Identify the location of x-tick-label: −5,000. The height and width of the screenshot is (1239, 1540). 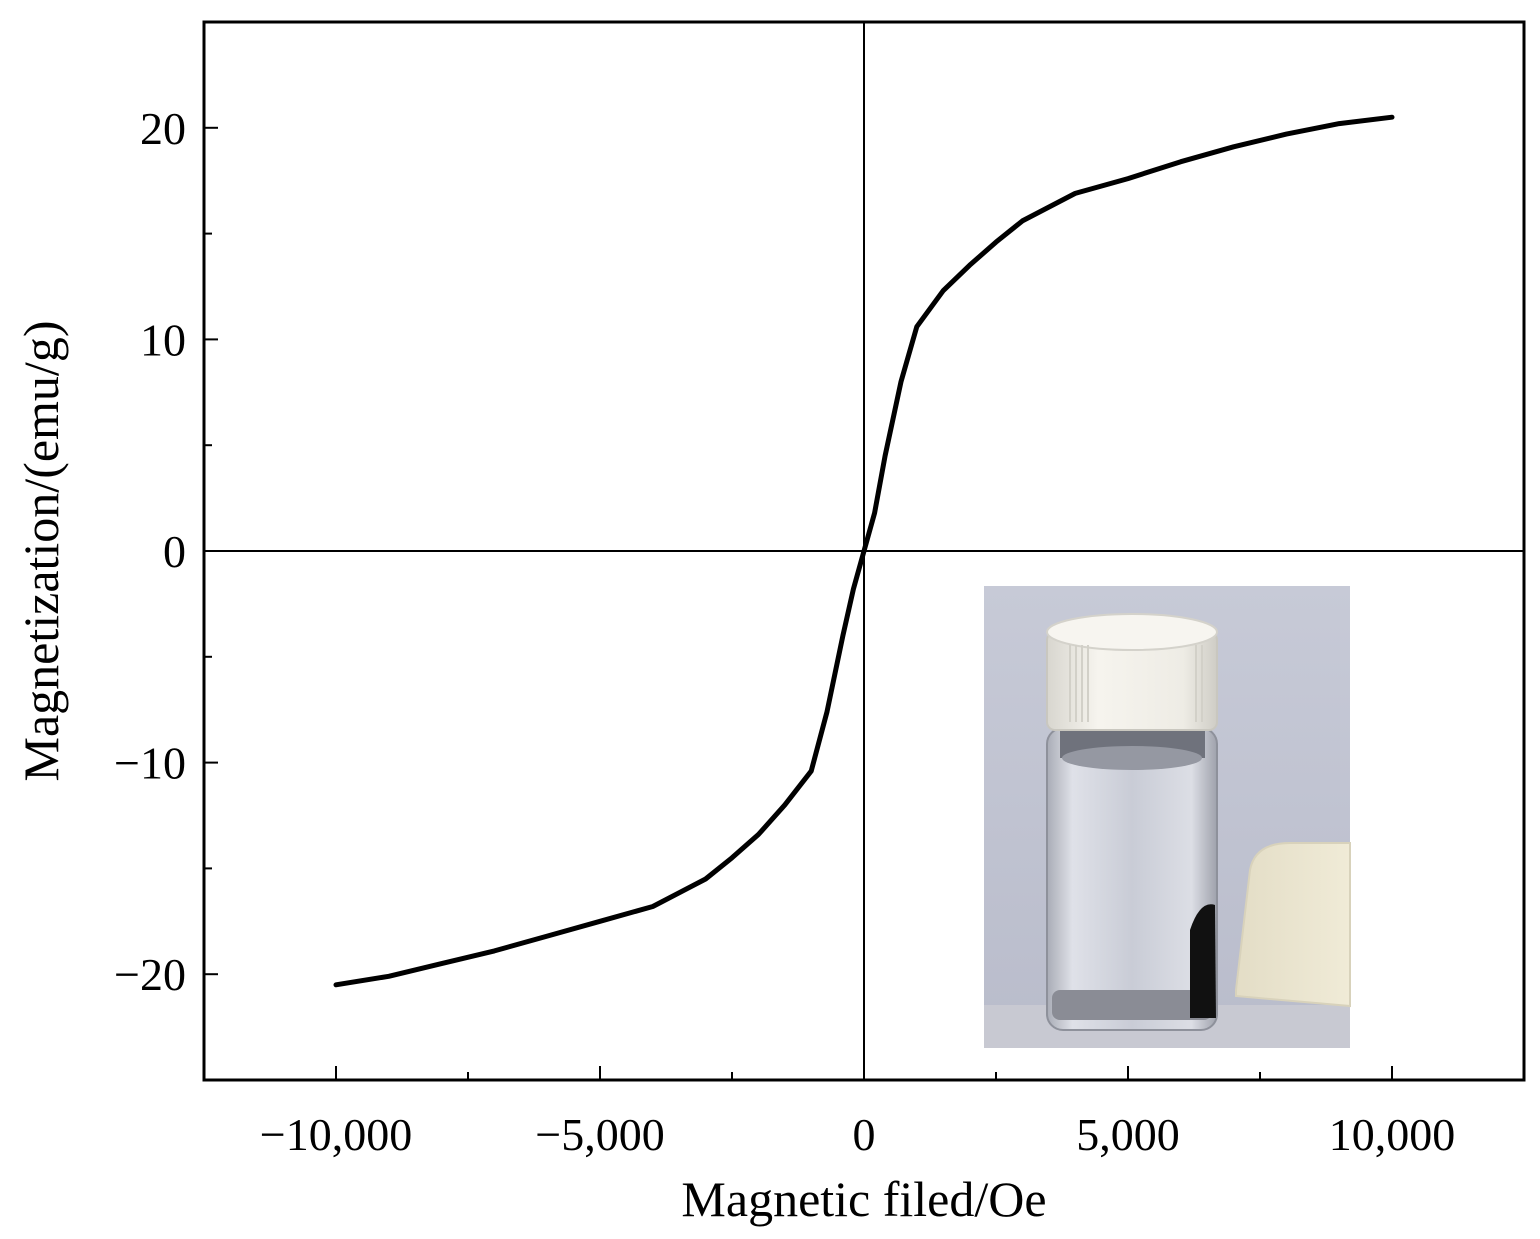
(599, 1134).